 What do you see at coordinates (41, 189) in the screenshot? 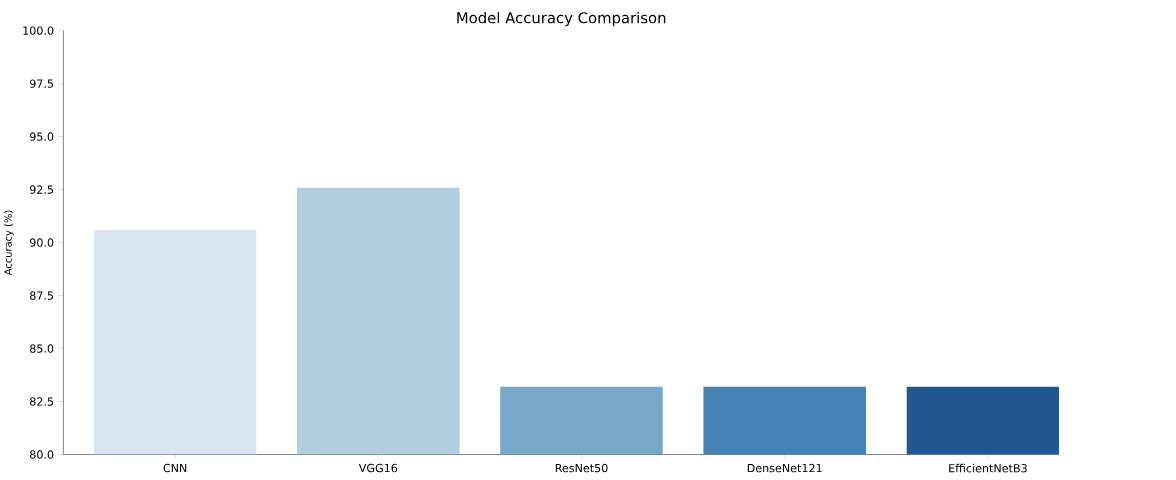
I see `y-tick-label: 92.5` at bounding box center [41, 189].